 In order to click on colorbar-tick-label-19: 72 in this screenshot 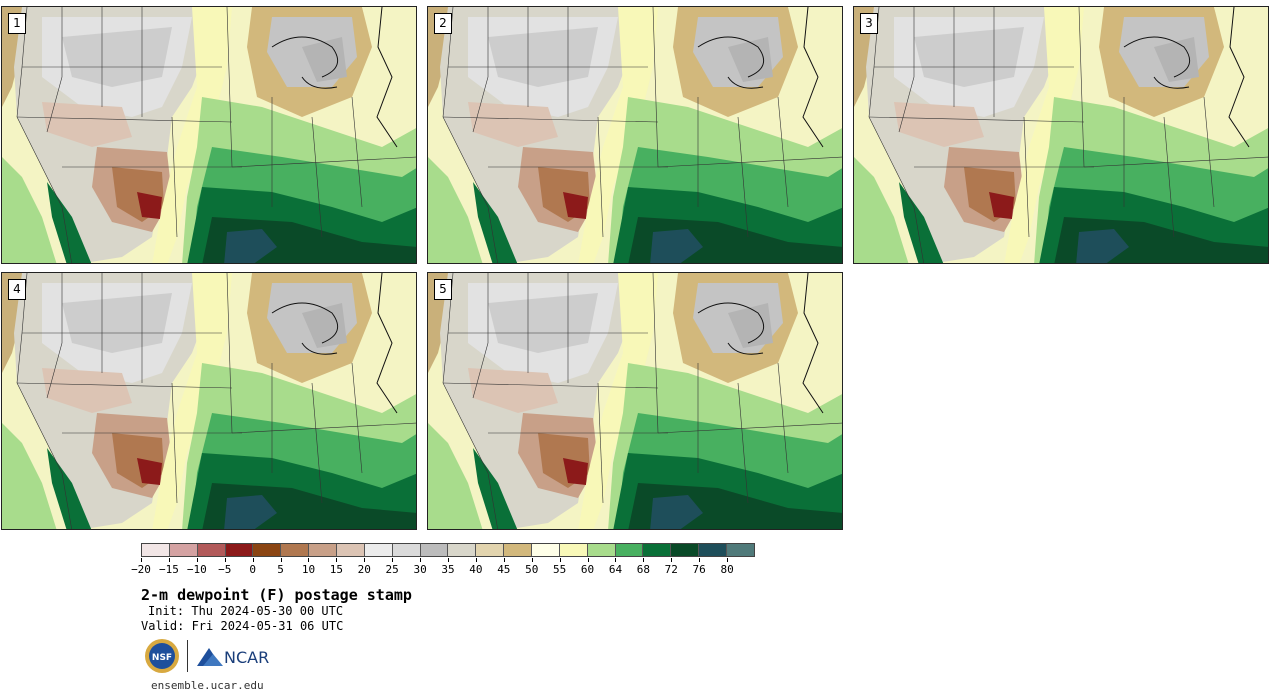, I will do `click(671, 569)`.